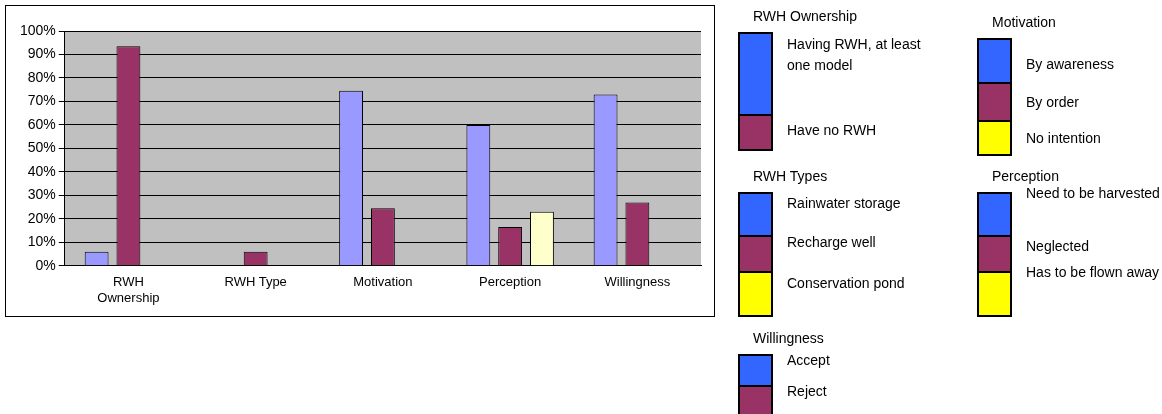  Describe the element at coordinates (383, 282) in the screenshot. I see `x-tick-label: Motivation` at that location.